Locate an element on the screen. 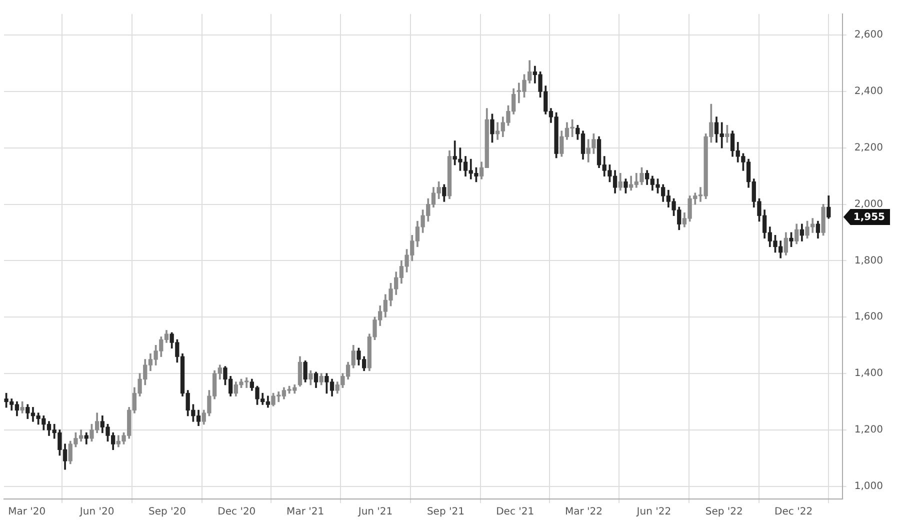 Image resolution: width=897 pixels, height=523 pixels. x-tick-label: Jun '22 is located at coordinates (654, 512).